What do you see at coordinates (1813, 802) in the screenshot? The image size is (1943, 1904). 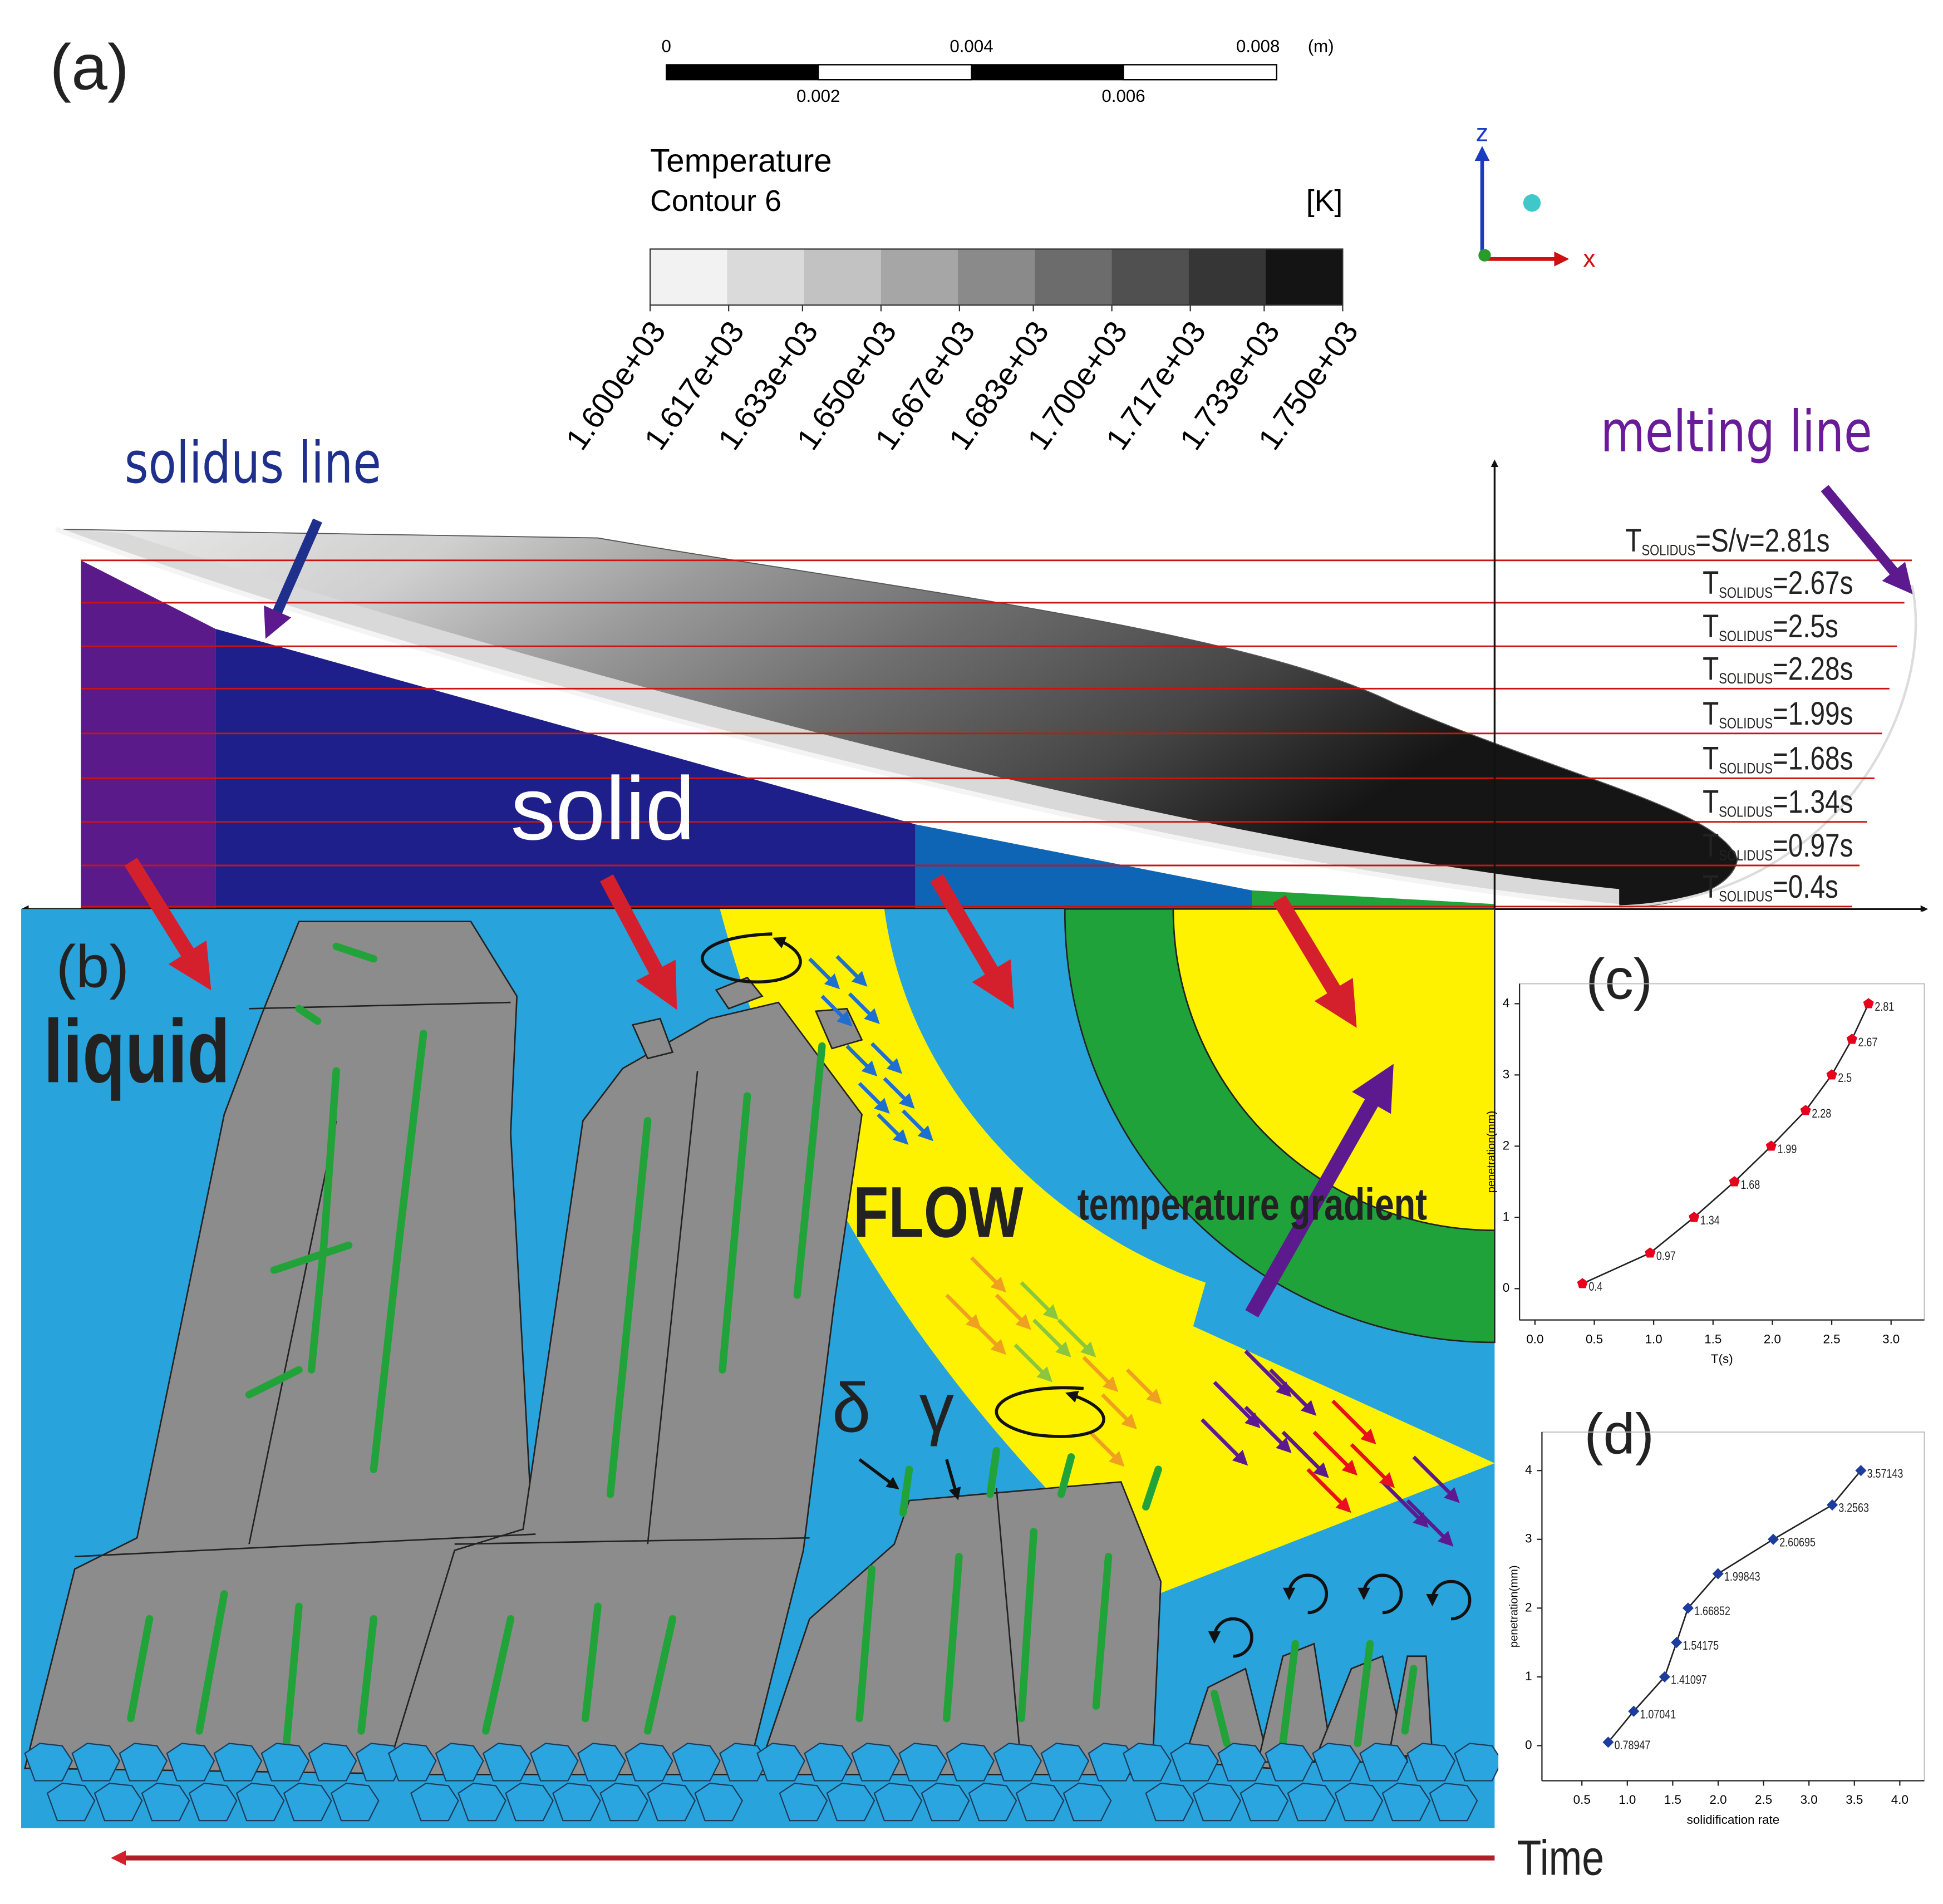 I see `value-text: =1.34s` at bounding box center [1813, 802].